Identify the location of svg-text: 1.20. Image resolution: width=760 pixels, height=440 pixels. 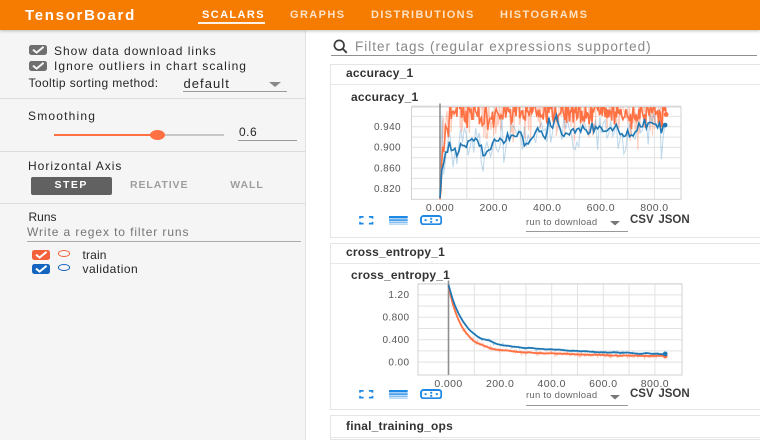
(398, 295).